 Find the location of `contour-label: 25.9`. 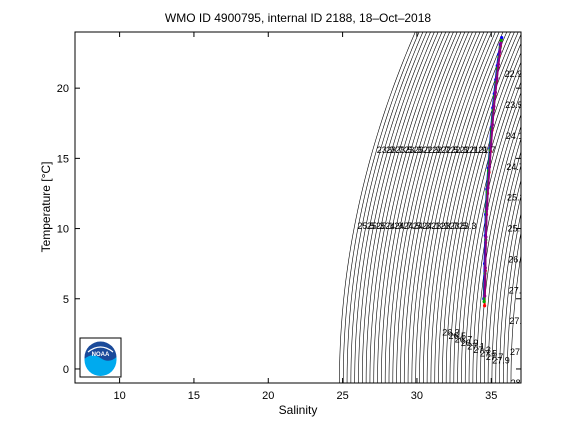

contour-label: 25.9 is located at coordinates (517, 229).